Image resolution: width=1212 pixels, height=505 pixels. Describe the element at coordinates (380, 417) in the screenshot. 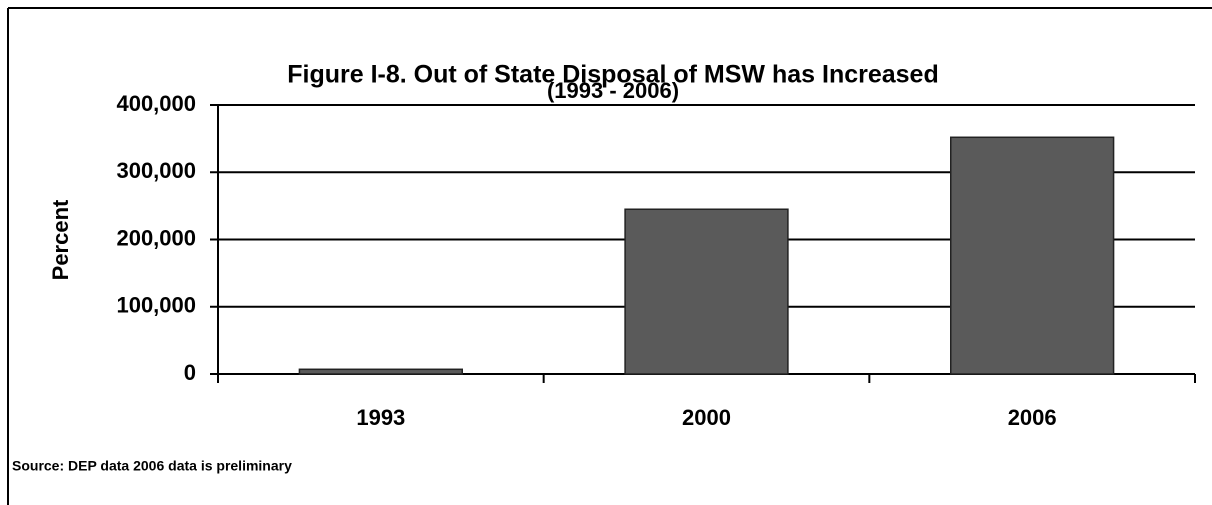

I see `x-tick-label: 1993` at that location.